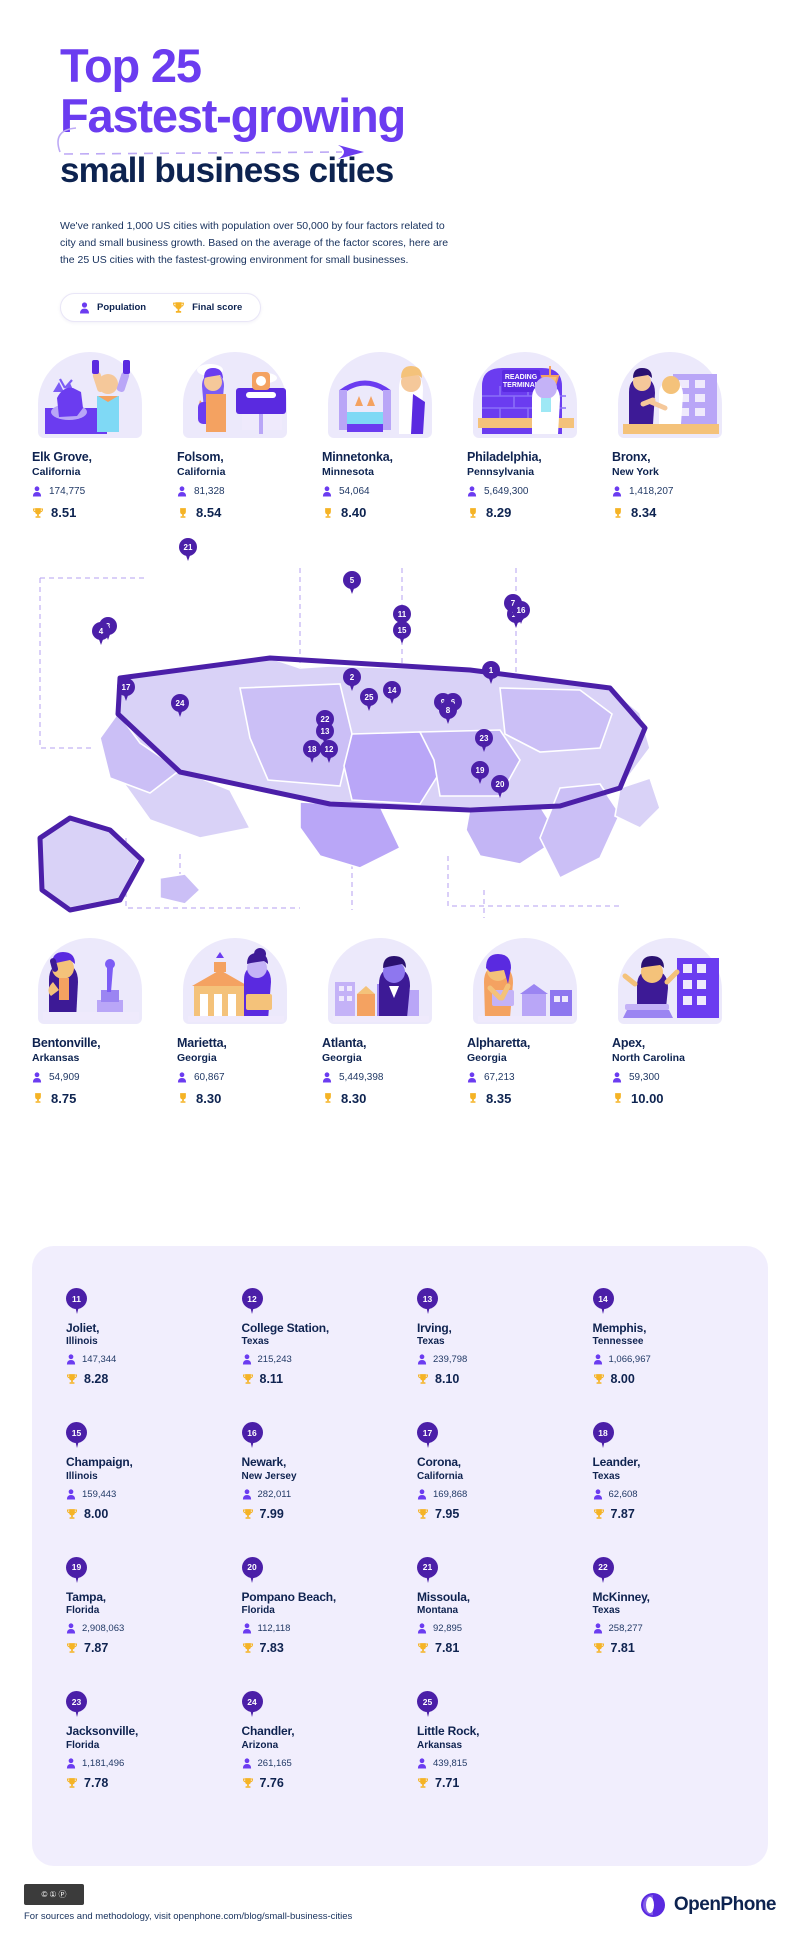  Describe the element at coordinates (64, 1077) in the screenshot. I see `population-value: 54,909` at that location.